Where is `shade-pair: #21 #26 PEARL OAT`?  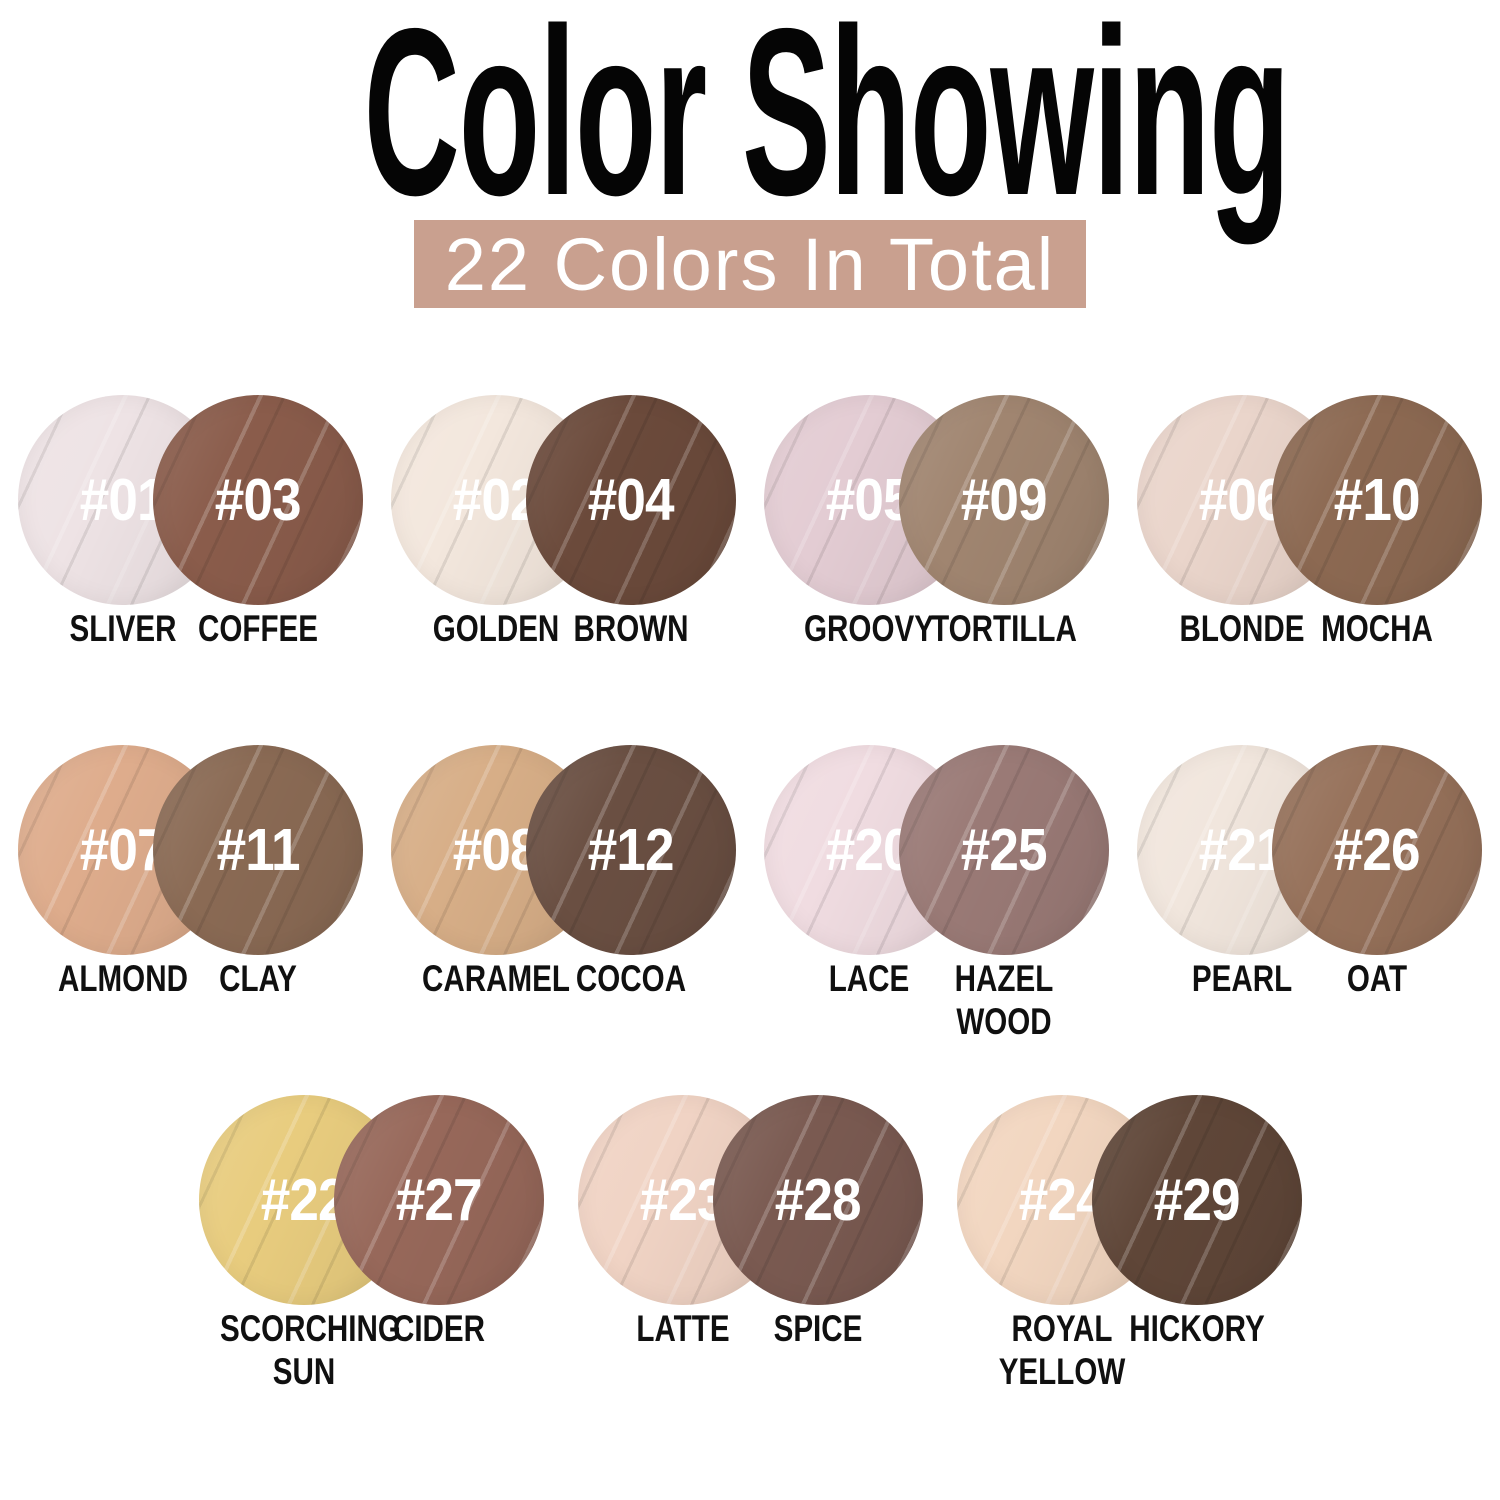 shade-pair: #21 #26 PEARL OAT is located at coordinates (1309, 917).